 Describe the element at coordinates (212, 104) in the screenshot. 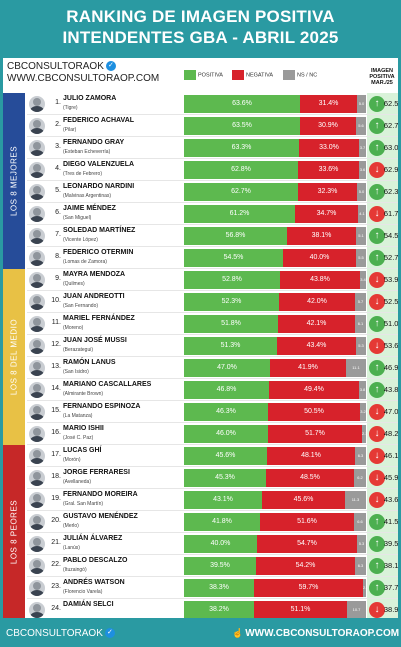

I see `table-row: 1.JULIO ZAMORA (Tigre) 63.6%31.4%5.0↑62.5%` at that location.